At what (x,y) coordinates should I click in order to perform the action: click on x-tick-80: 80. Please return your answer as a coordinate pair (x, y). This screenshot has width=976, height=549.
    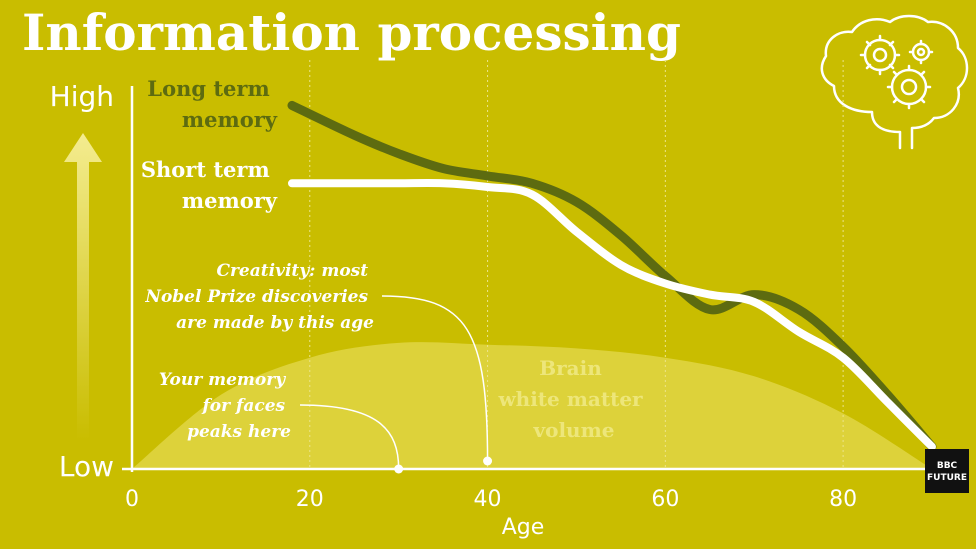
    Looking at the image, I should click on (843, 499).